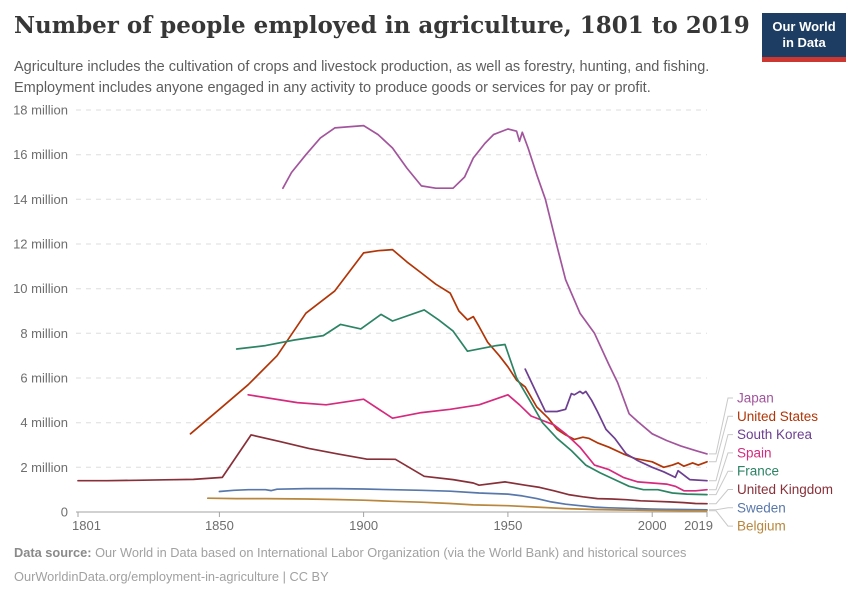 The width and height of the screenshot is (850, 600). What do you see at coordinates (44, 378) in the screenshot?
I see `y-tick-label: 6 million` at bounding box center [44, 378].